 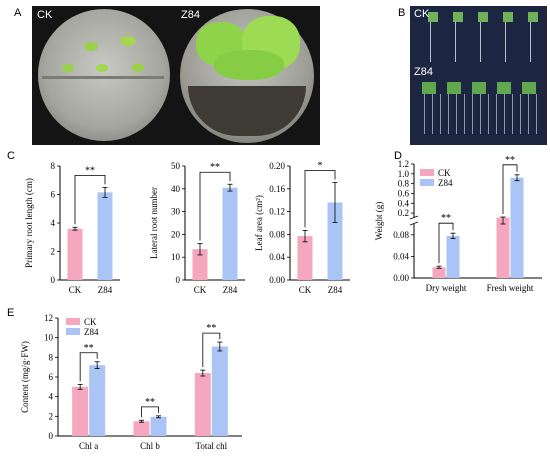 I want to click on y-tick-label: 4, so click(x=53, y=223).